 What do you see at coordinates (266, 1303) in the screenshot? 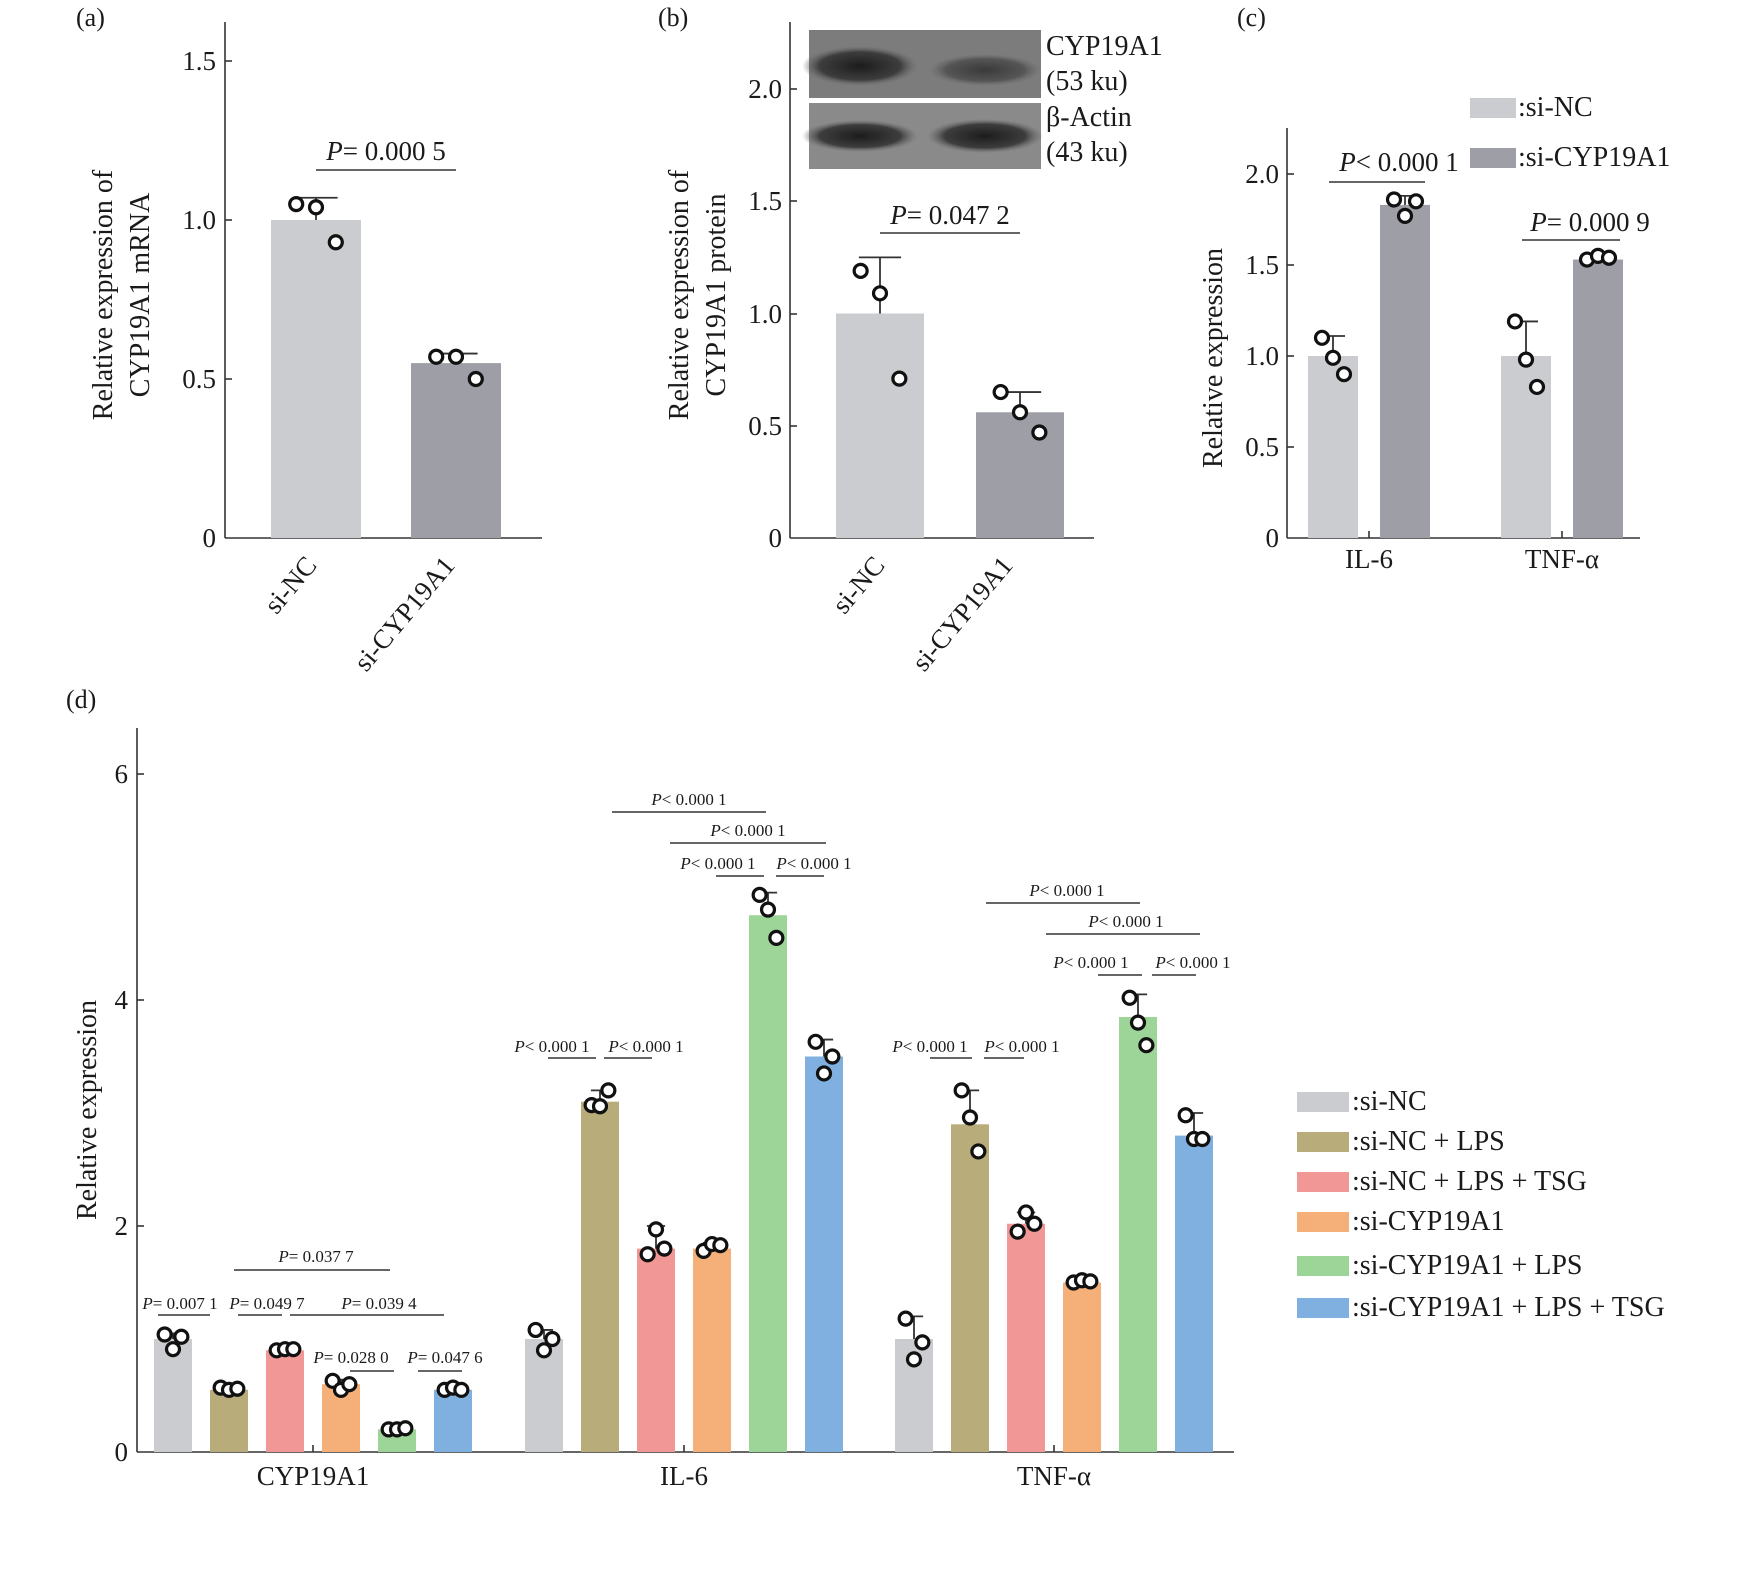
I see `pvalue: P= 0.049 7` at bounding box center [266, 1303].